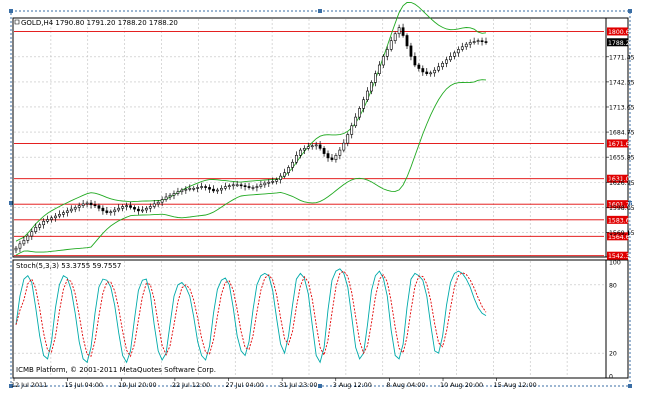 The height and width of the screenshot is (416, 663). What do you see at coordinates (245, 385) in the screenshot?
I see `time-label: 27 Jul 04:00` at bounding box center [245, 385].